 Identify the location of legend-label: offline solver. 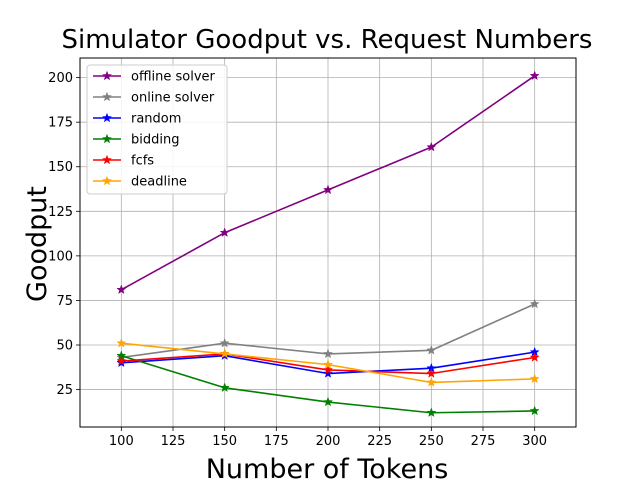
(173, 77).